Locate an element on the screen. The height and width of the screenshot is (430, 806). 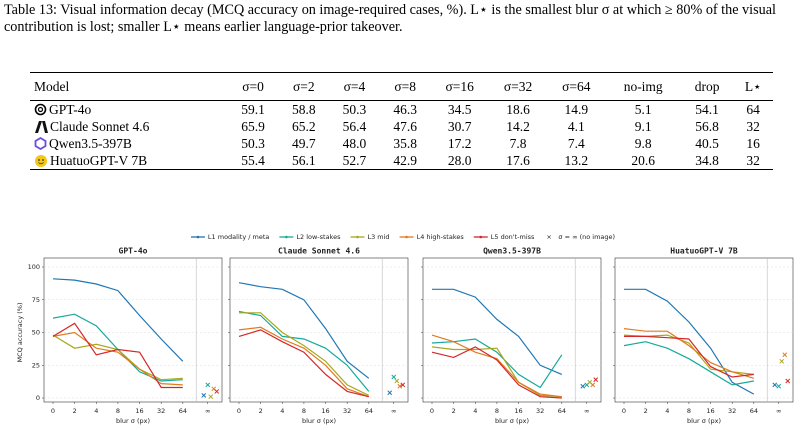
y-tick-label: 100 is located at coordinates (34, 267).